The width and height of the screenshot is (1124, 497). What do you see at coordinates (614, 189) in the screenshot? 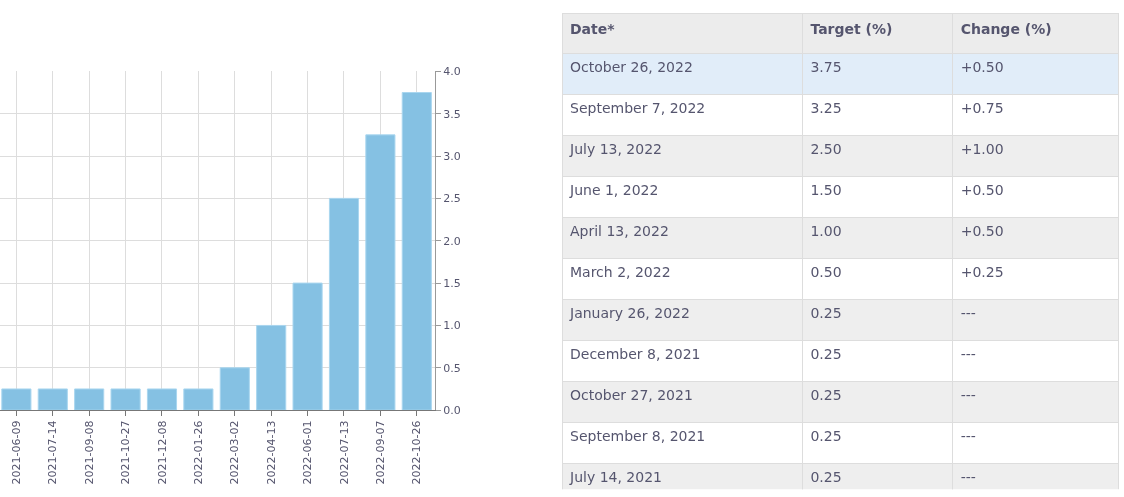
I see `text: June 1, 2022` at bounding box center [614, 189].